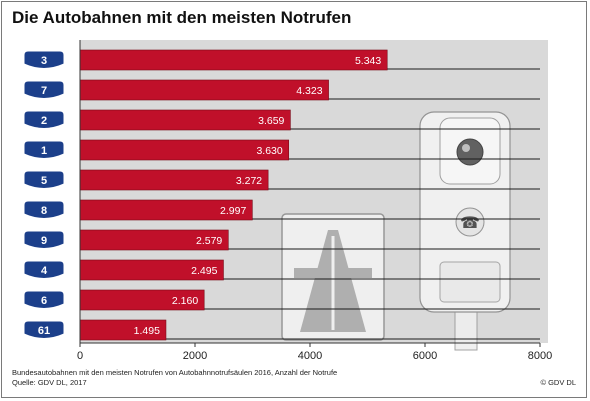  Describe the element at coordinates (185, 301) in the screenshot. I see `bar-value-label: 2.160` at that location.